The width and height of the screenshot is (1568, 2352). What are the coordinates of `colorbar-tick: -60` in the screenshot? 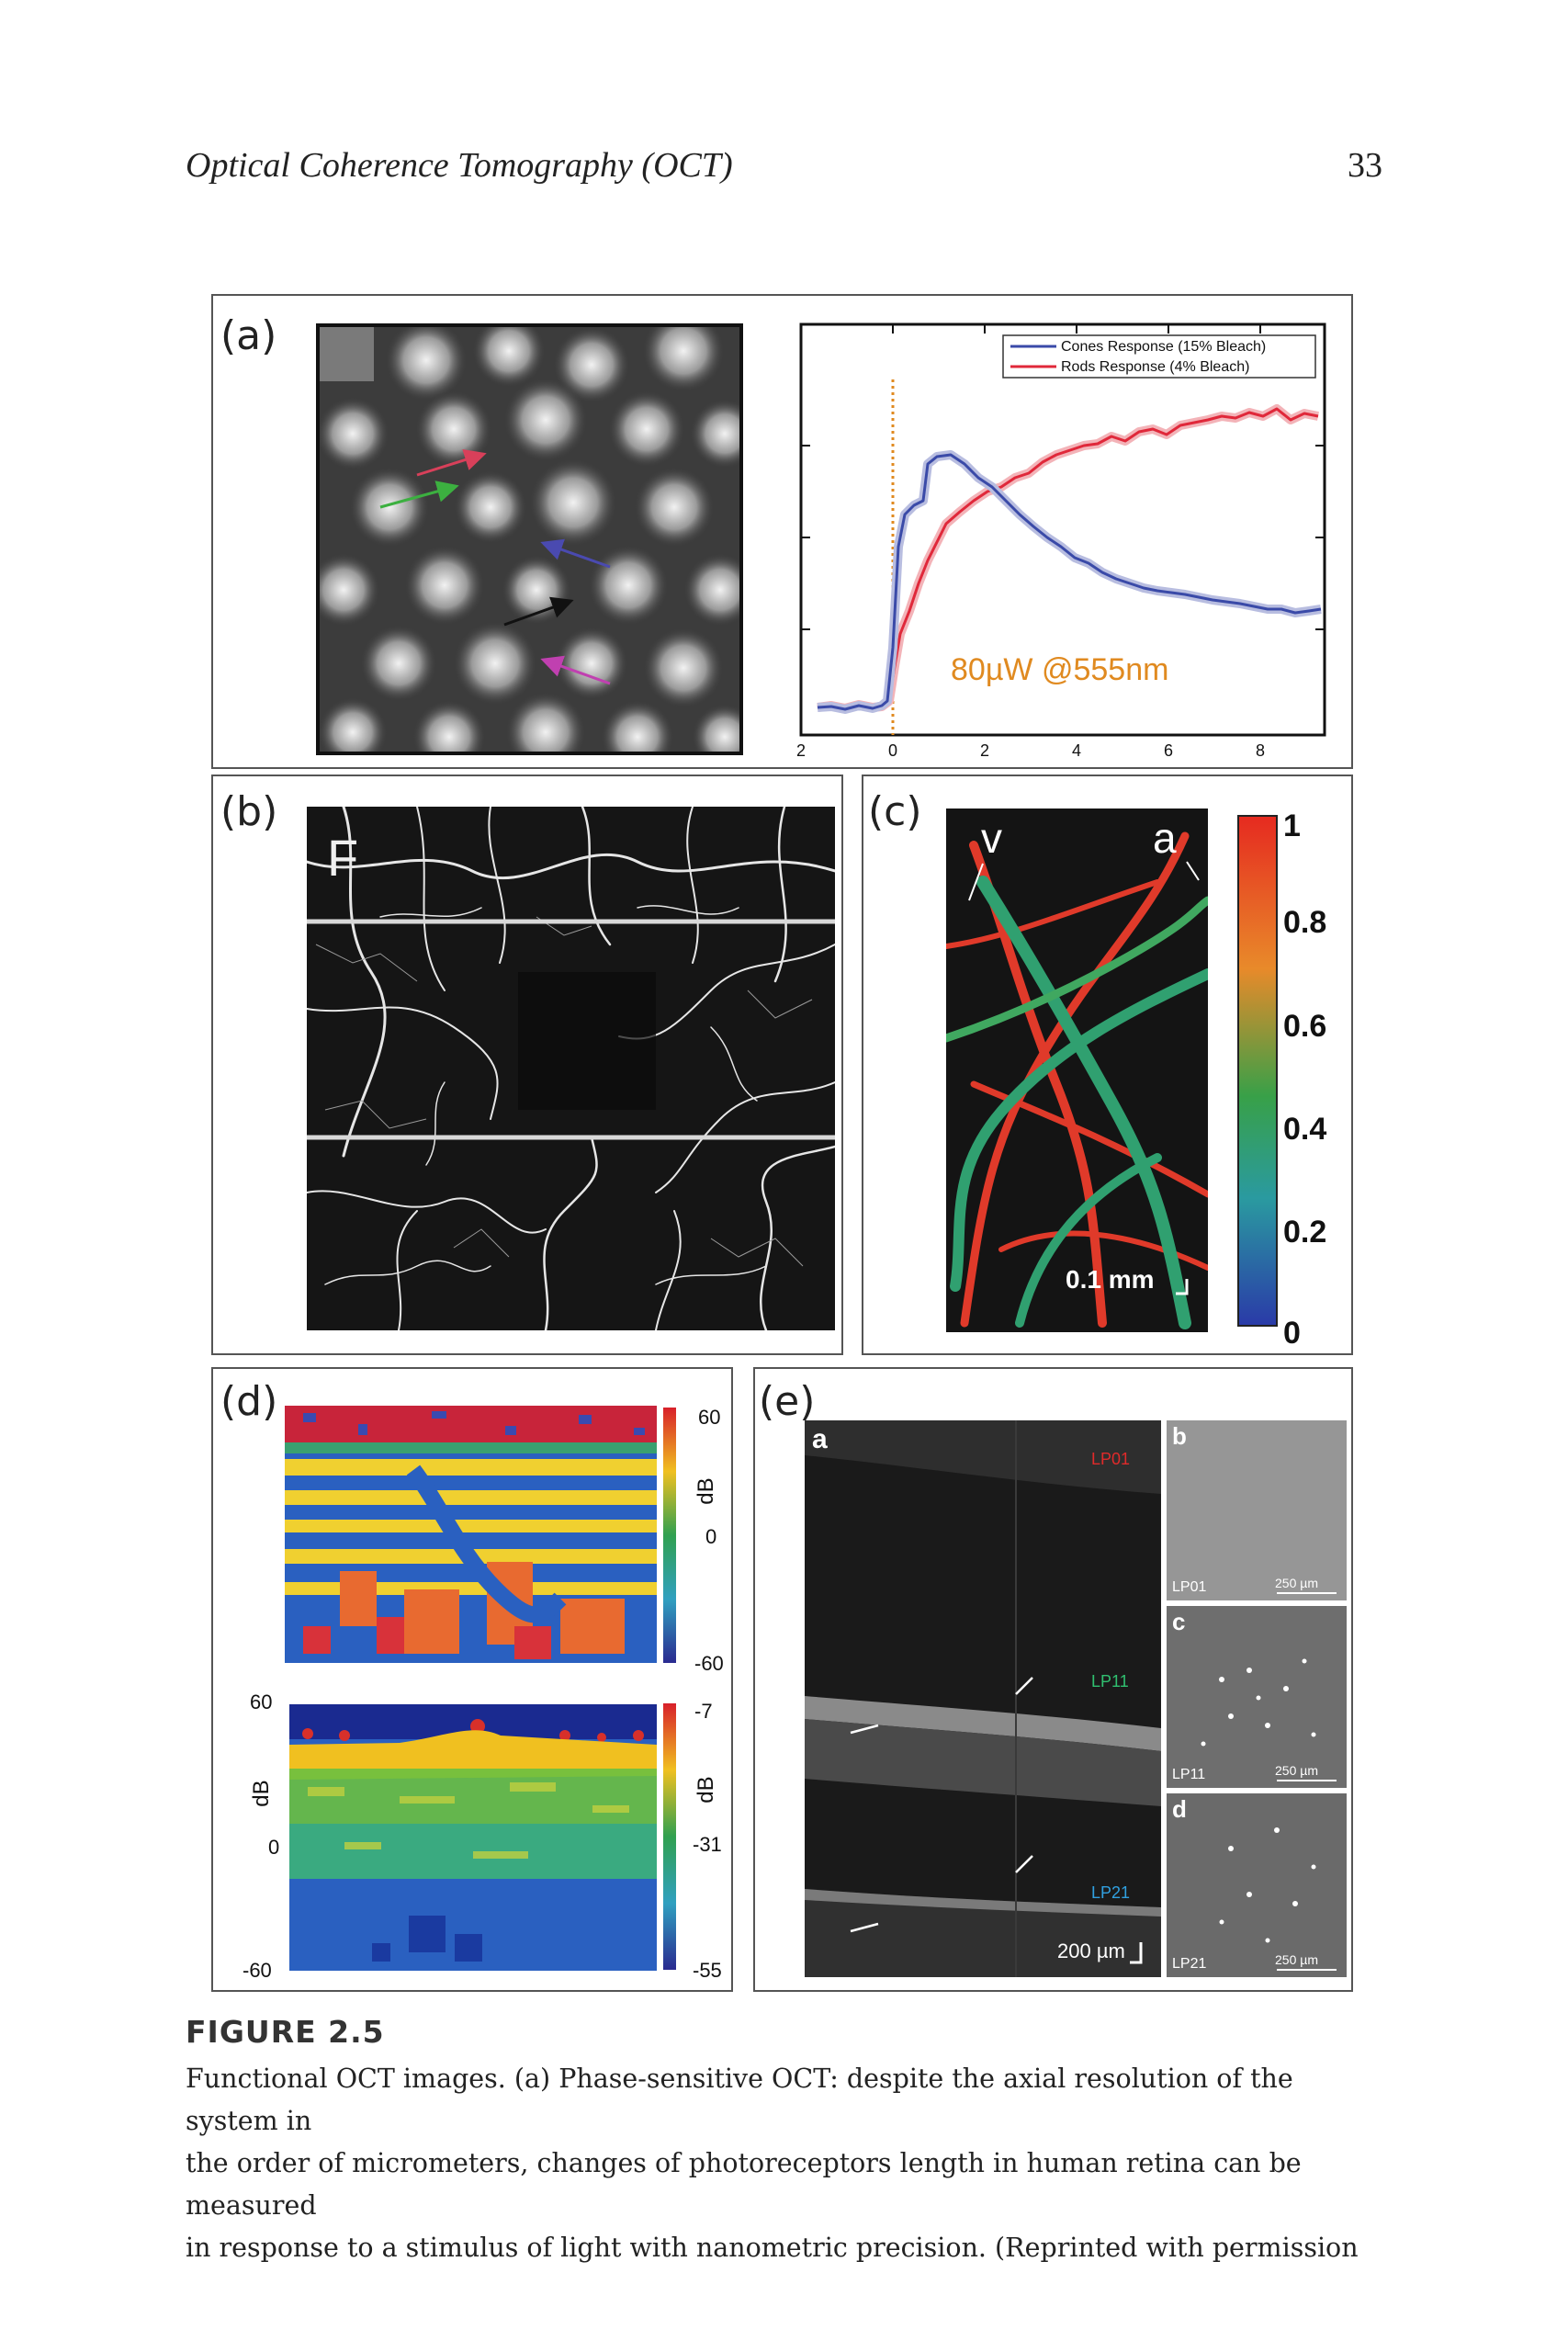 It's located at (709, 1661).